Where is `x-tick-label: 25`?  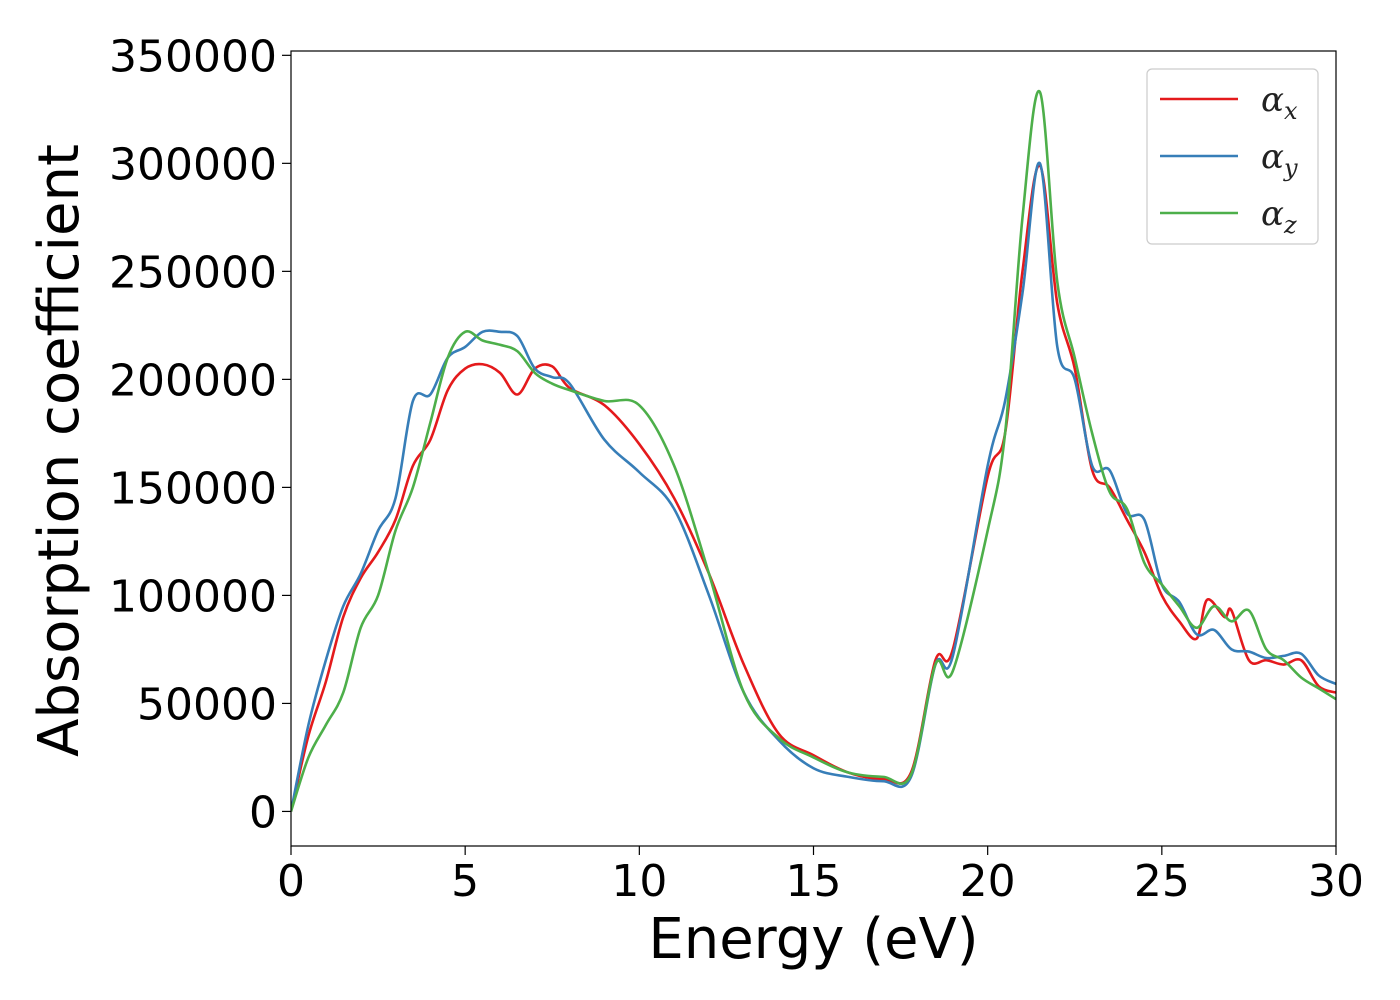 x-tick-label: 25 is located at coordinates (1162, 881).